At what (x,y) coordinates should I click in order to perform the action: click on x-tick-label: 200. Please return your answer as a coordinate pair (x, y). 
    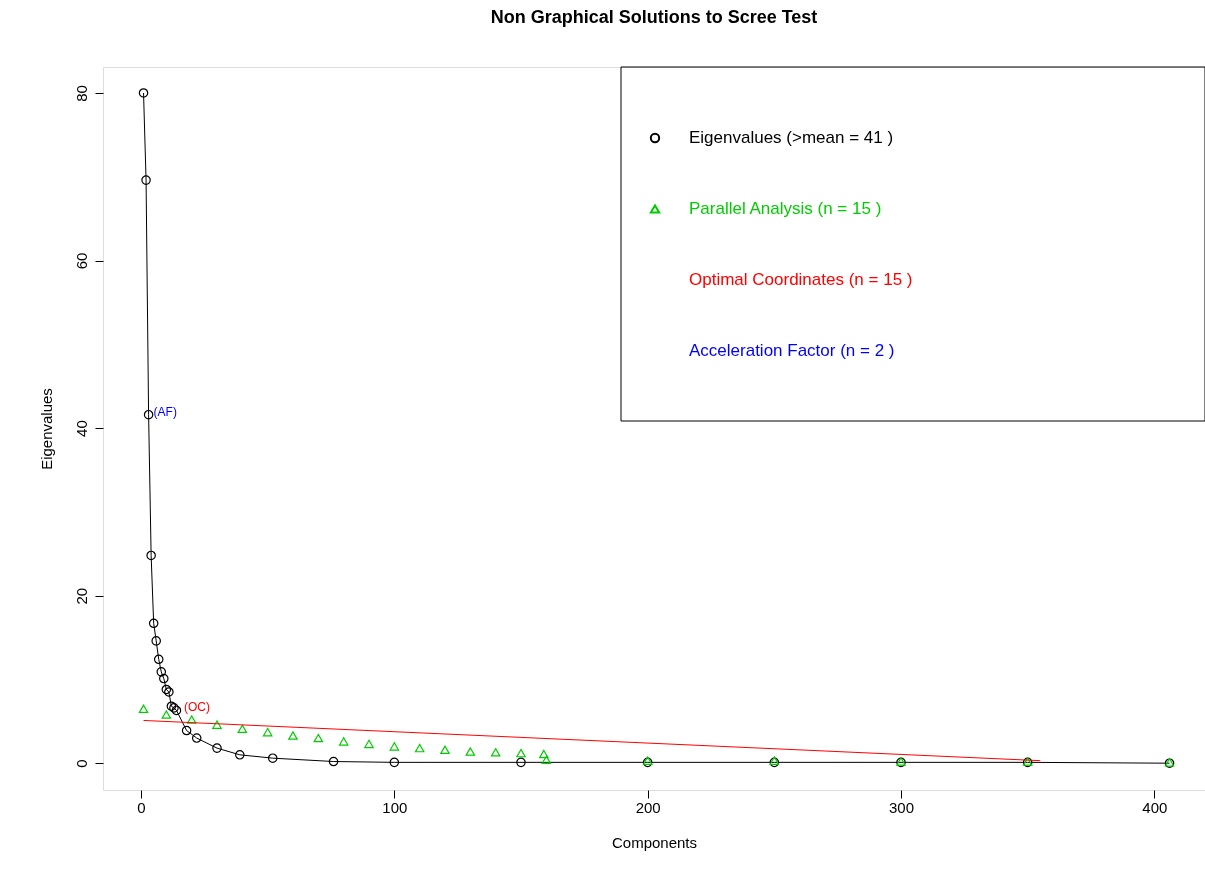
    Looking at the image, I should click on (648, 807).